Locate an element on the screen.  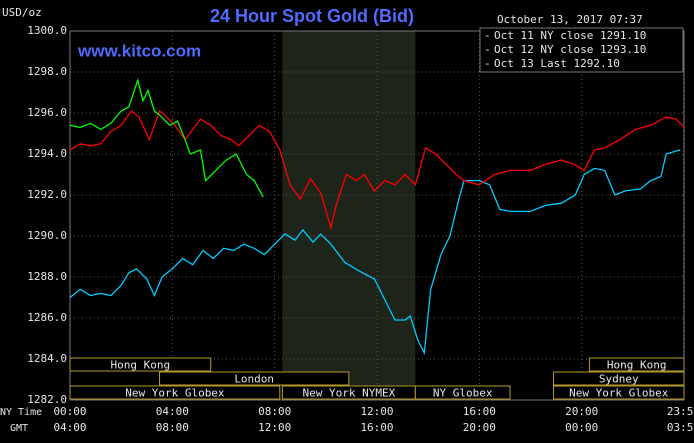
x-tick-label: 20:00 is located at coordinates (581, 411).